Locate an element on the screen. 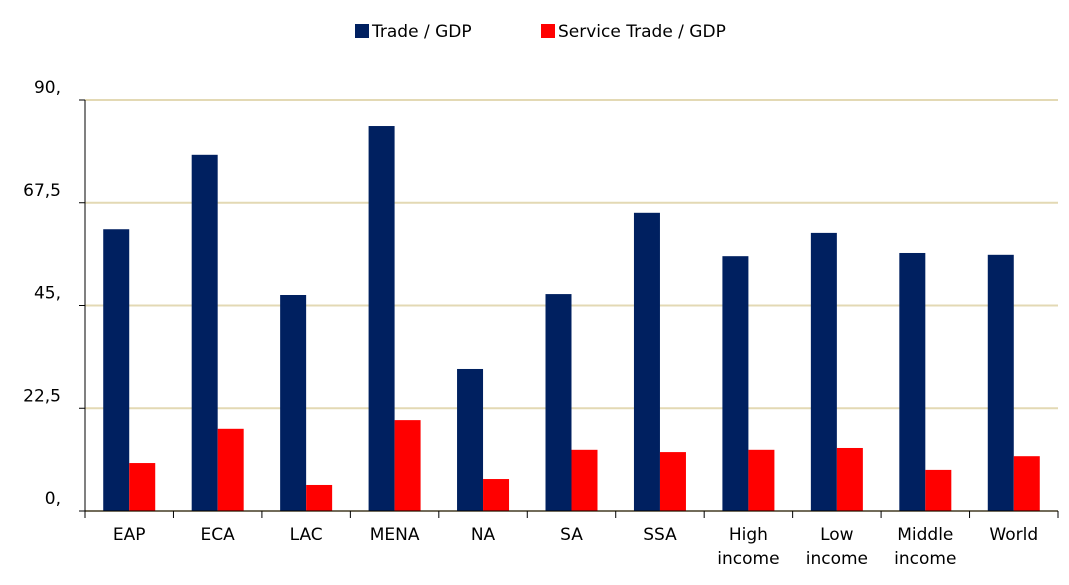  x-tick-label: SSA is located at coordinates (660, 535).